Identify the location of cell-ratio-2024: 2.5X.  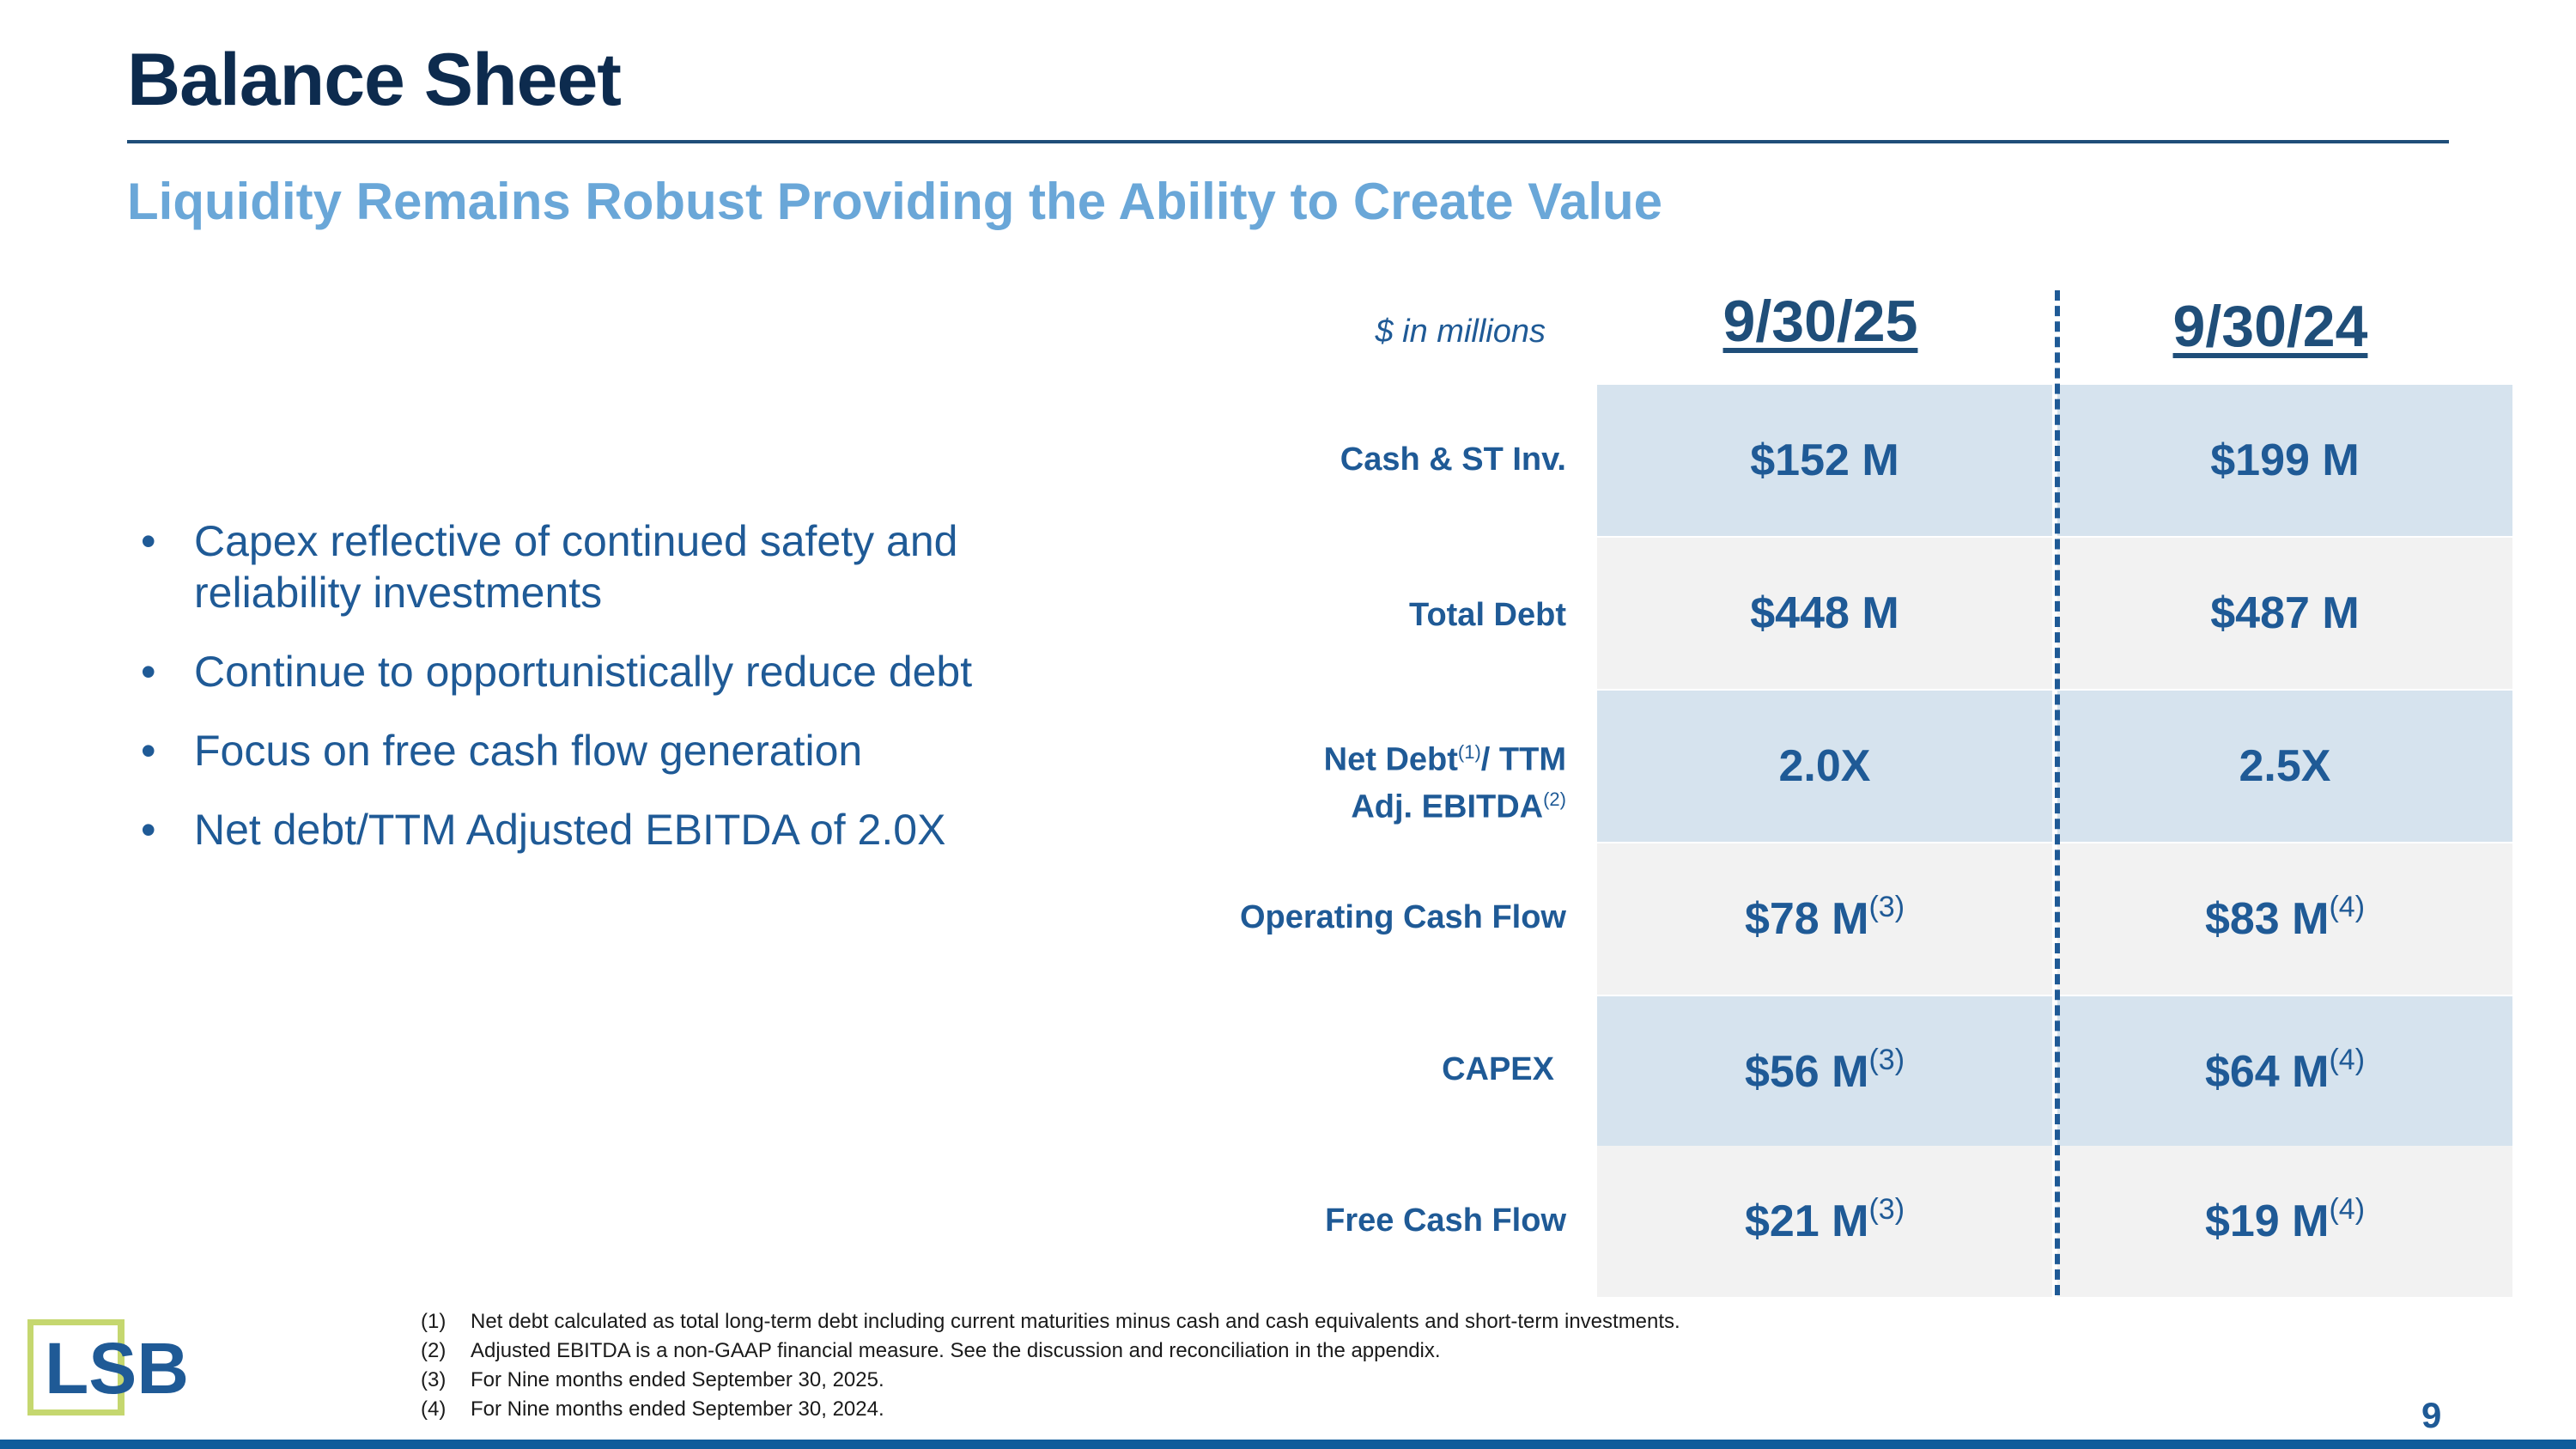
(2284, 766).